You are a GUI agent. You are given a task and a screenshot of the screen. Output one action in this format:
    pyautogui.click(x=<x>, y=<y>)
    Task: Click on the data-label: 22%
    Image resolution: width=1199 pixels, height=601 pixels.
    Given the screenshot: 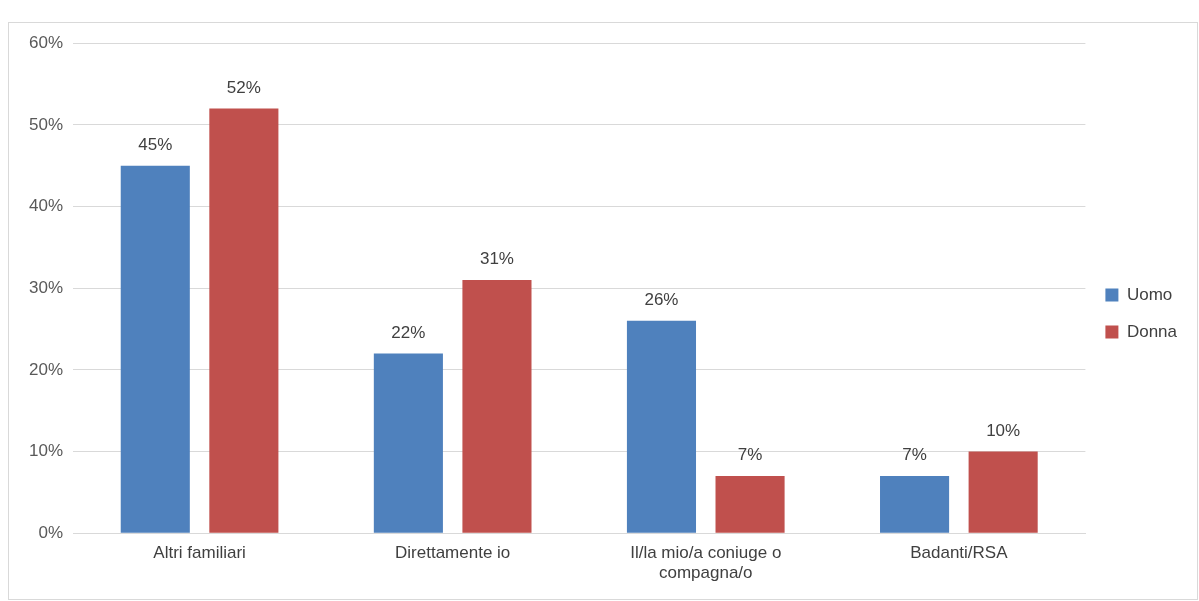 What is the action you would take?
    pyautogui.click(x=408, y=332)
    